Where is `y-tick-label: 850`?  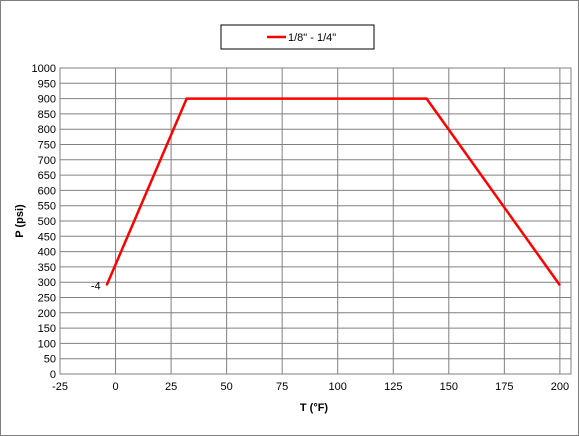 y-tick-label: 850 is located at coordinates (47, 115).